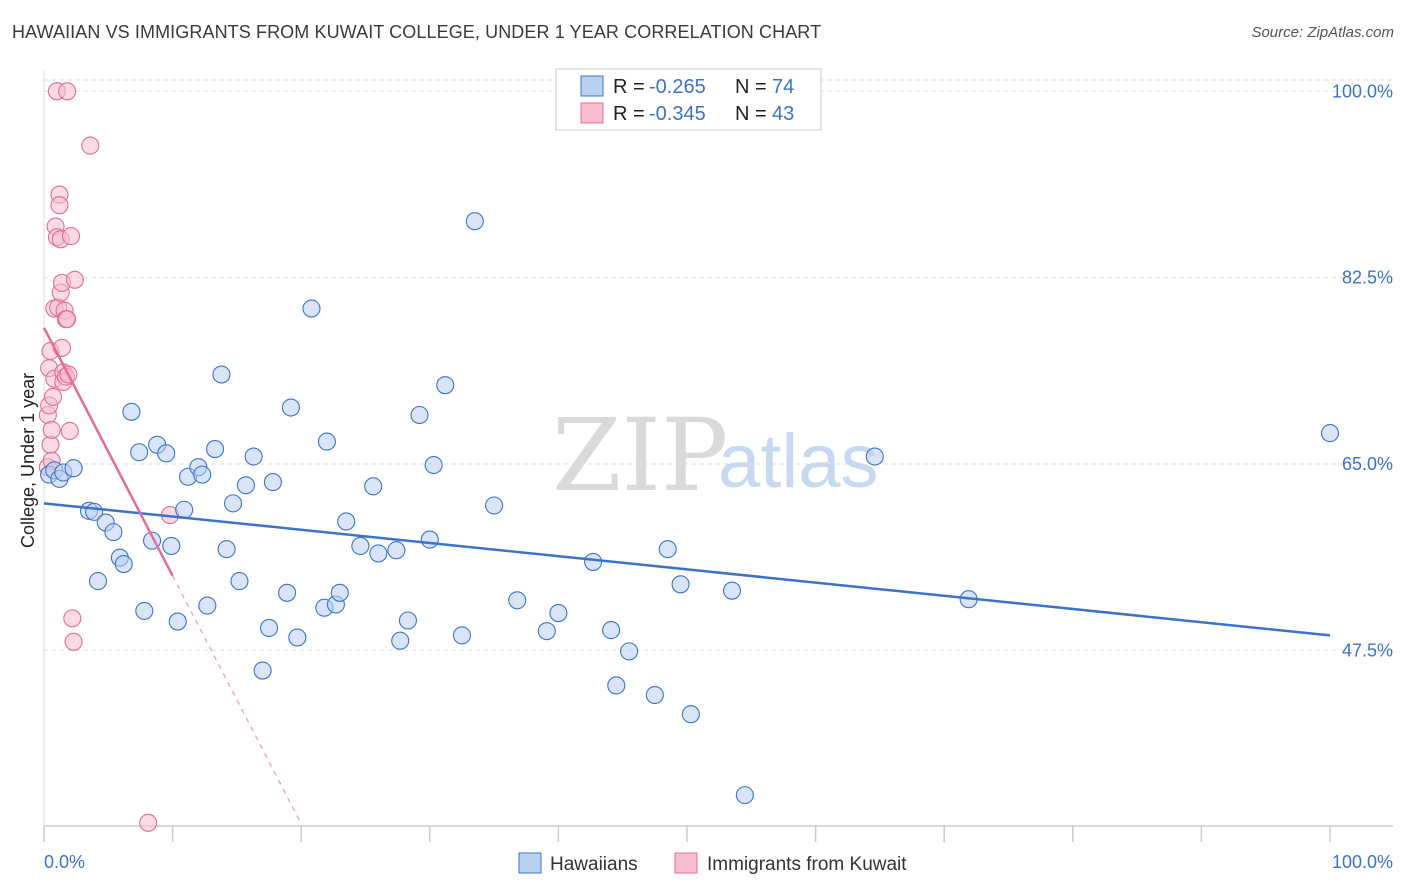  I want to click on bottom-legend-hawaiians: Hawaiians, so click(594, 864).